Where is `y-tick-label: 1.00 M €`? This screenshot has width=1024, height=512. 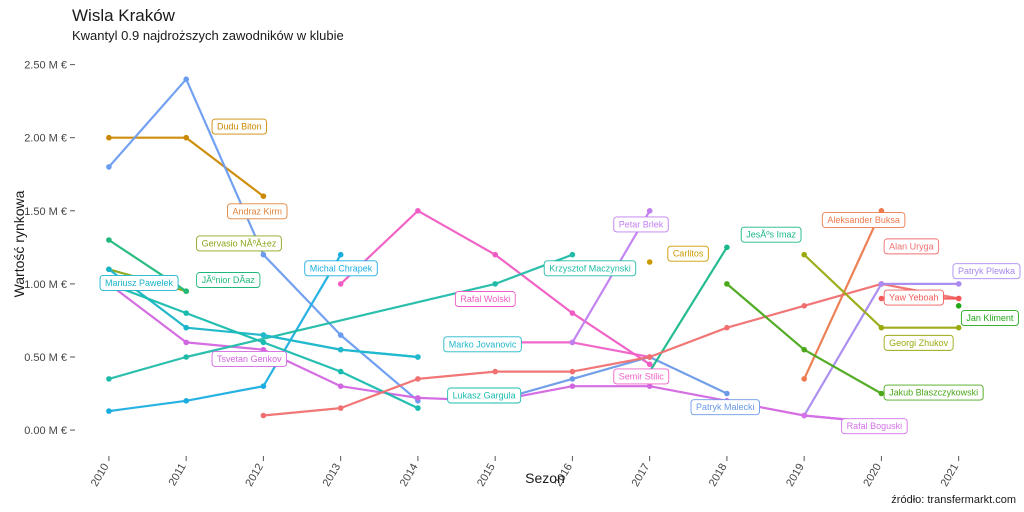
y-tick-label: 1.00 M € is located at coordinates (45, 285).